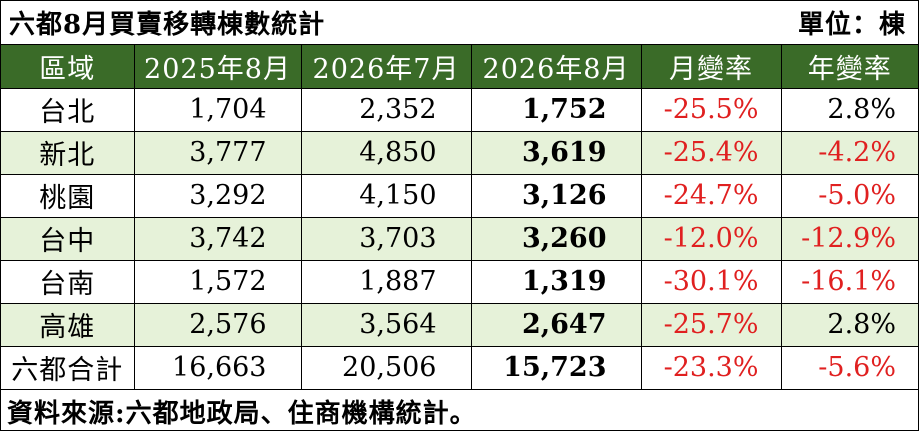 The width and height of the screenshot is (919, 434). What do you see at coordinates (556, 281) in the screenshot?
I see `cell-2026-aug: 1,319` at bounding box center [556, 281].